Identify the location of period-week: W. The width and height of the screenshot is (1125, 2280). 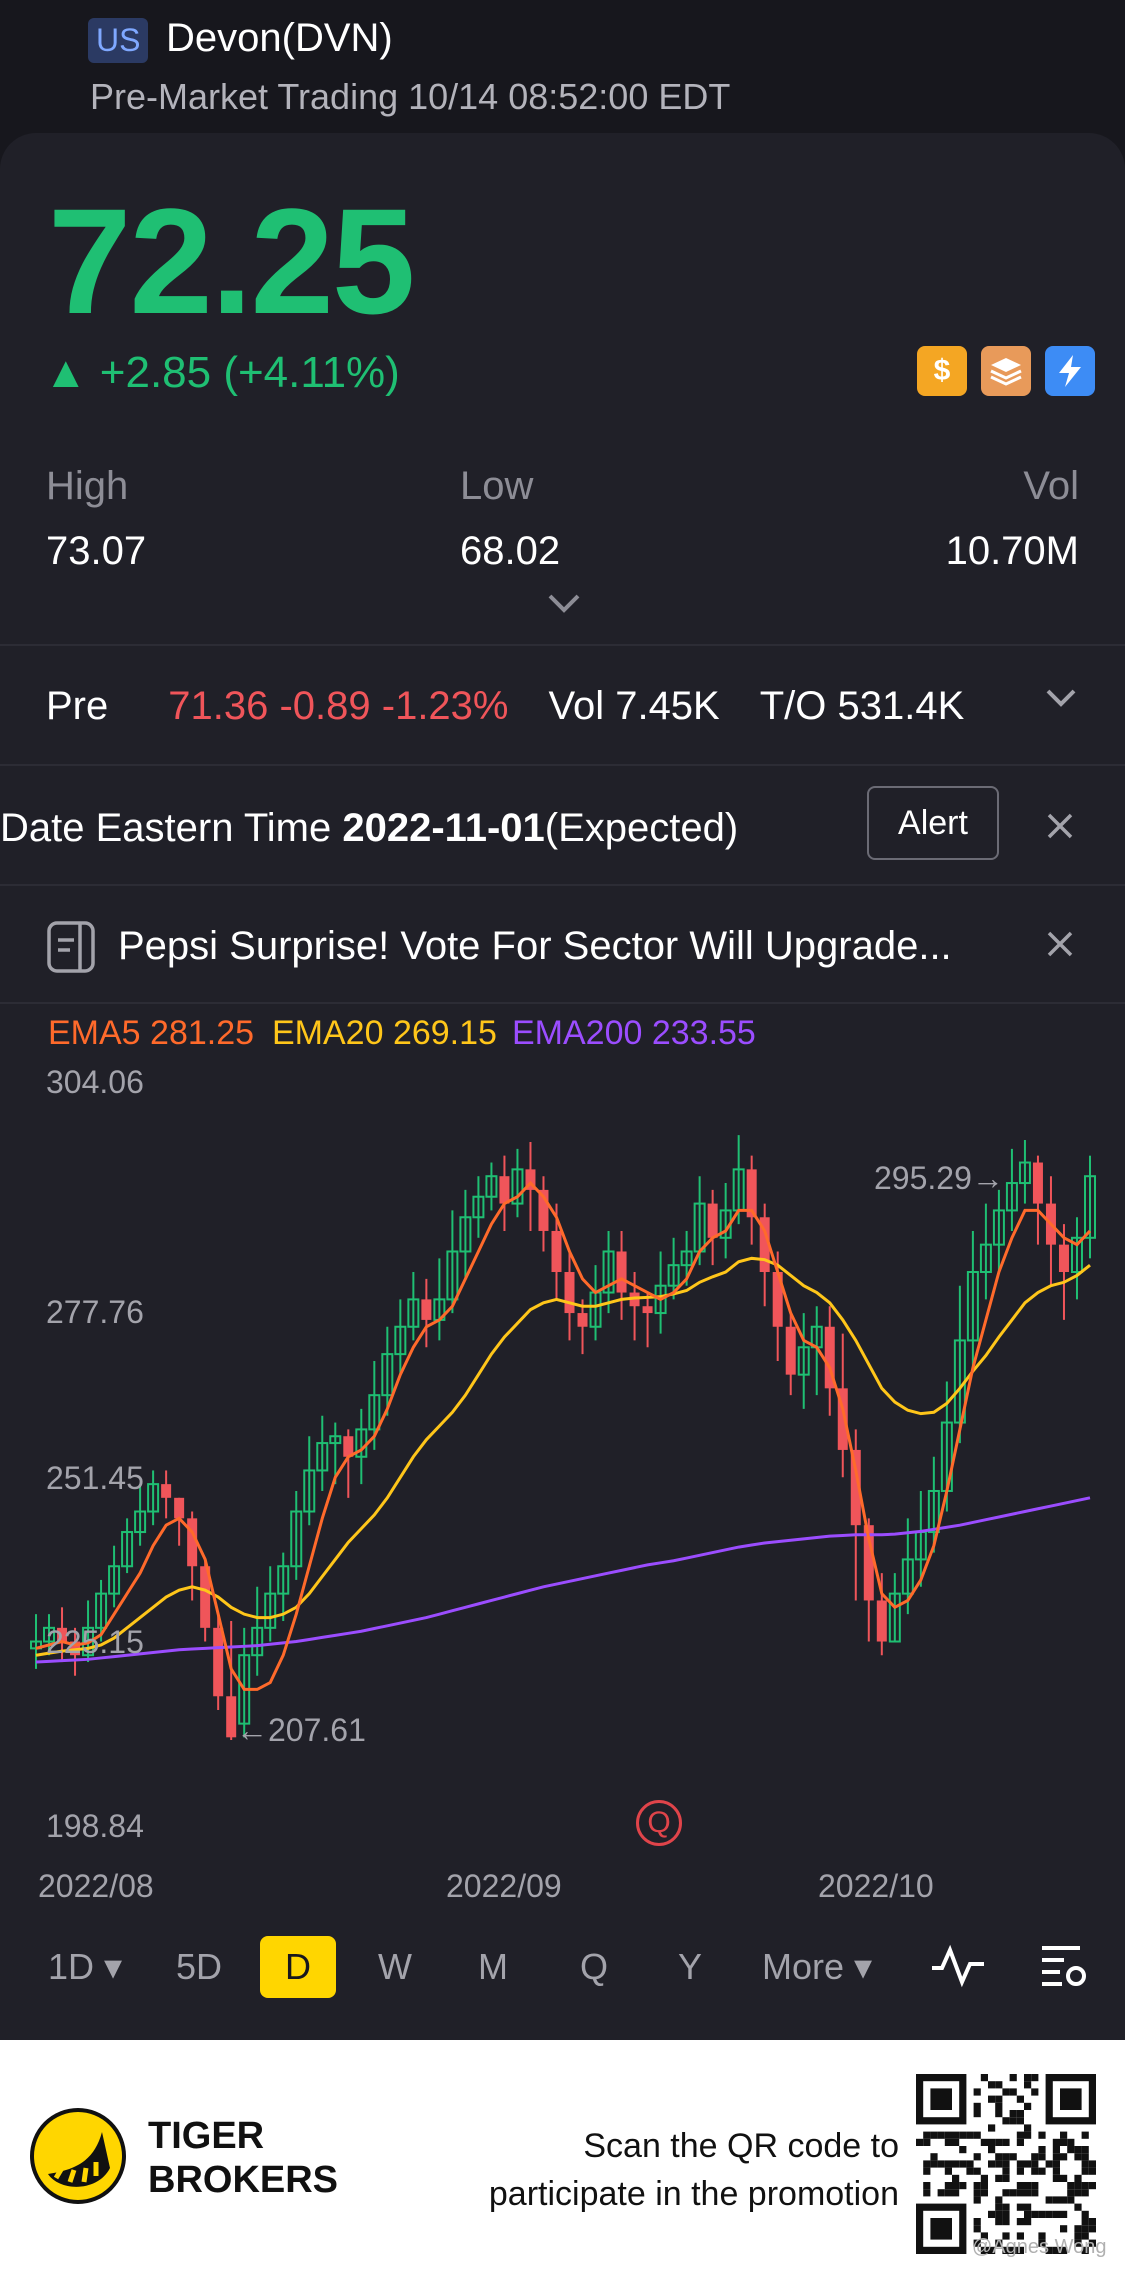
(395, 1966).